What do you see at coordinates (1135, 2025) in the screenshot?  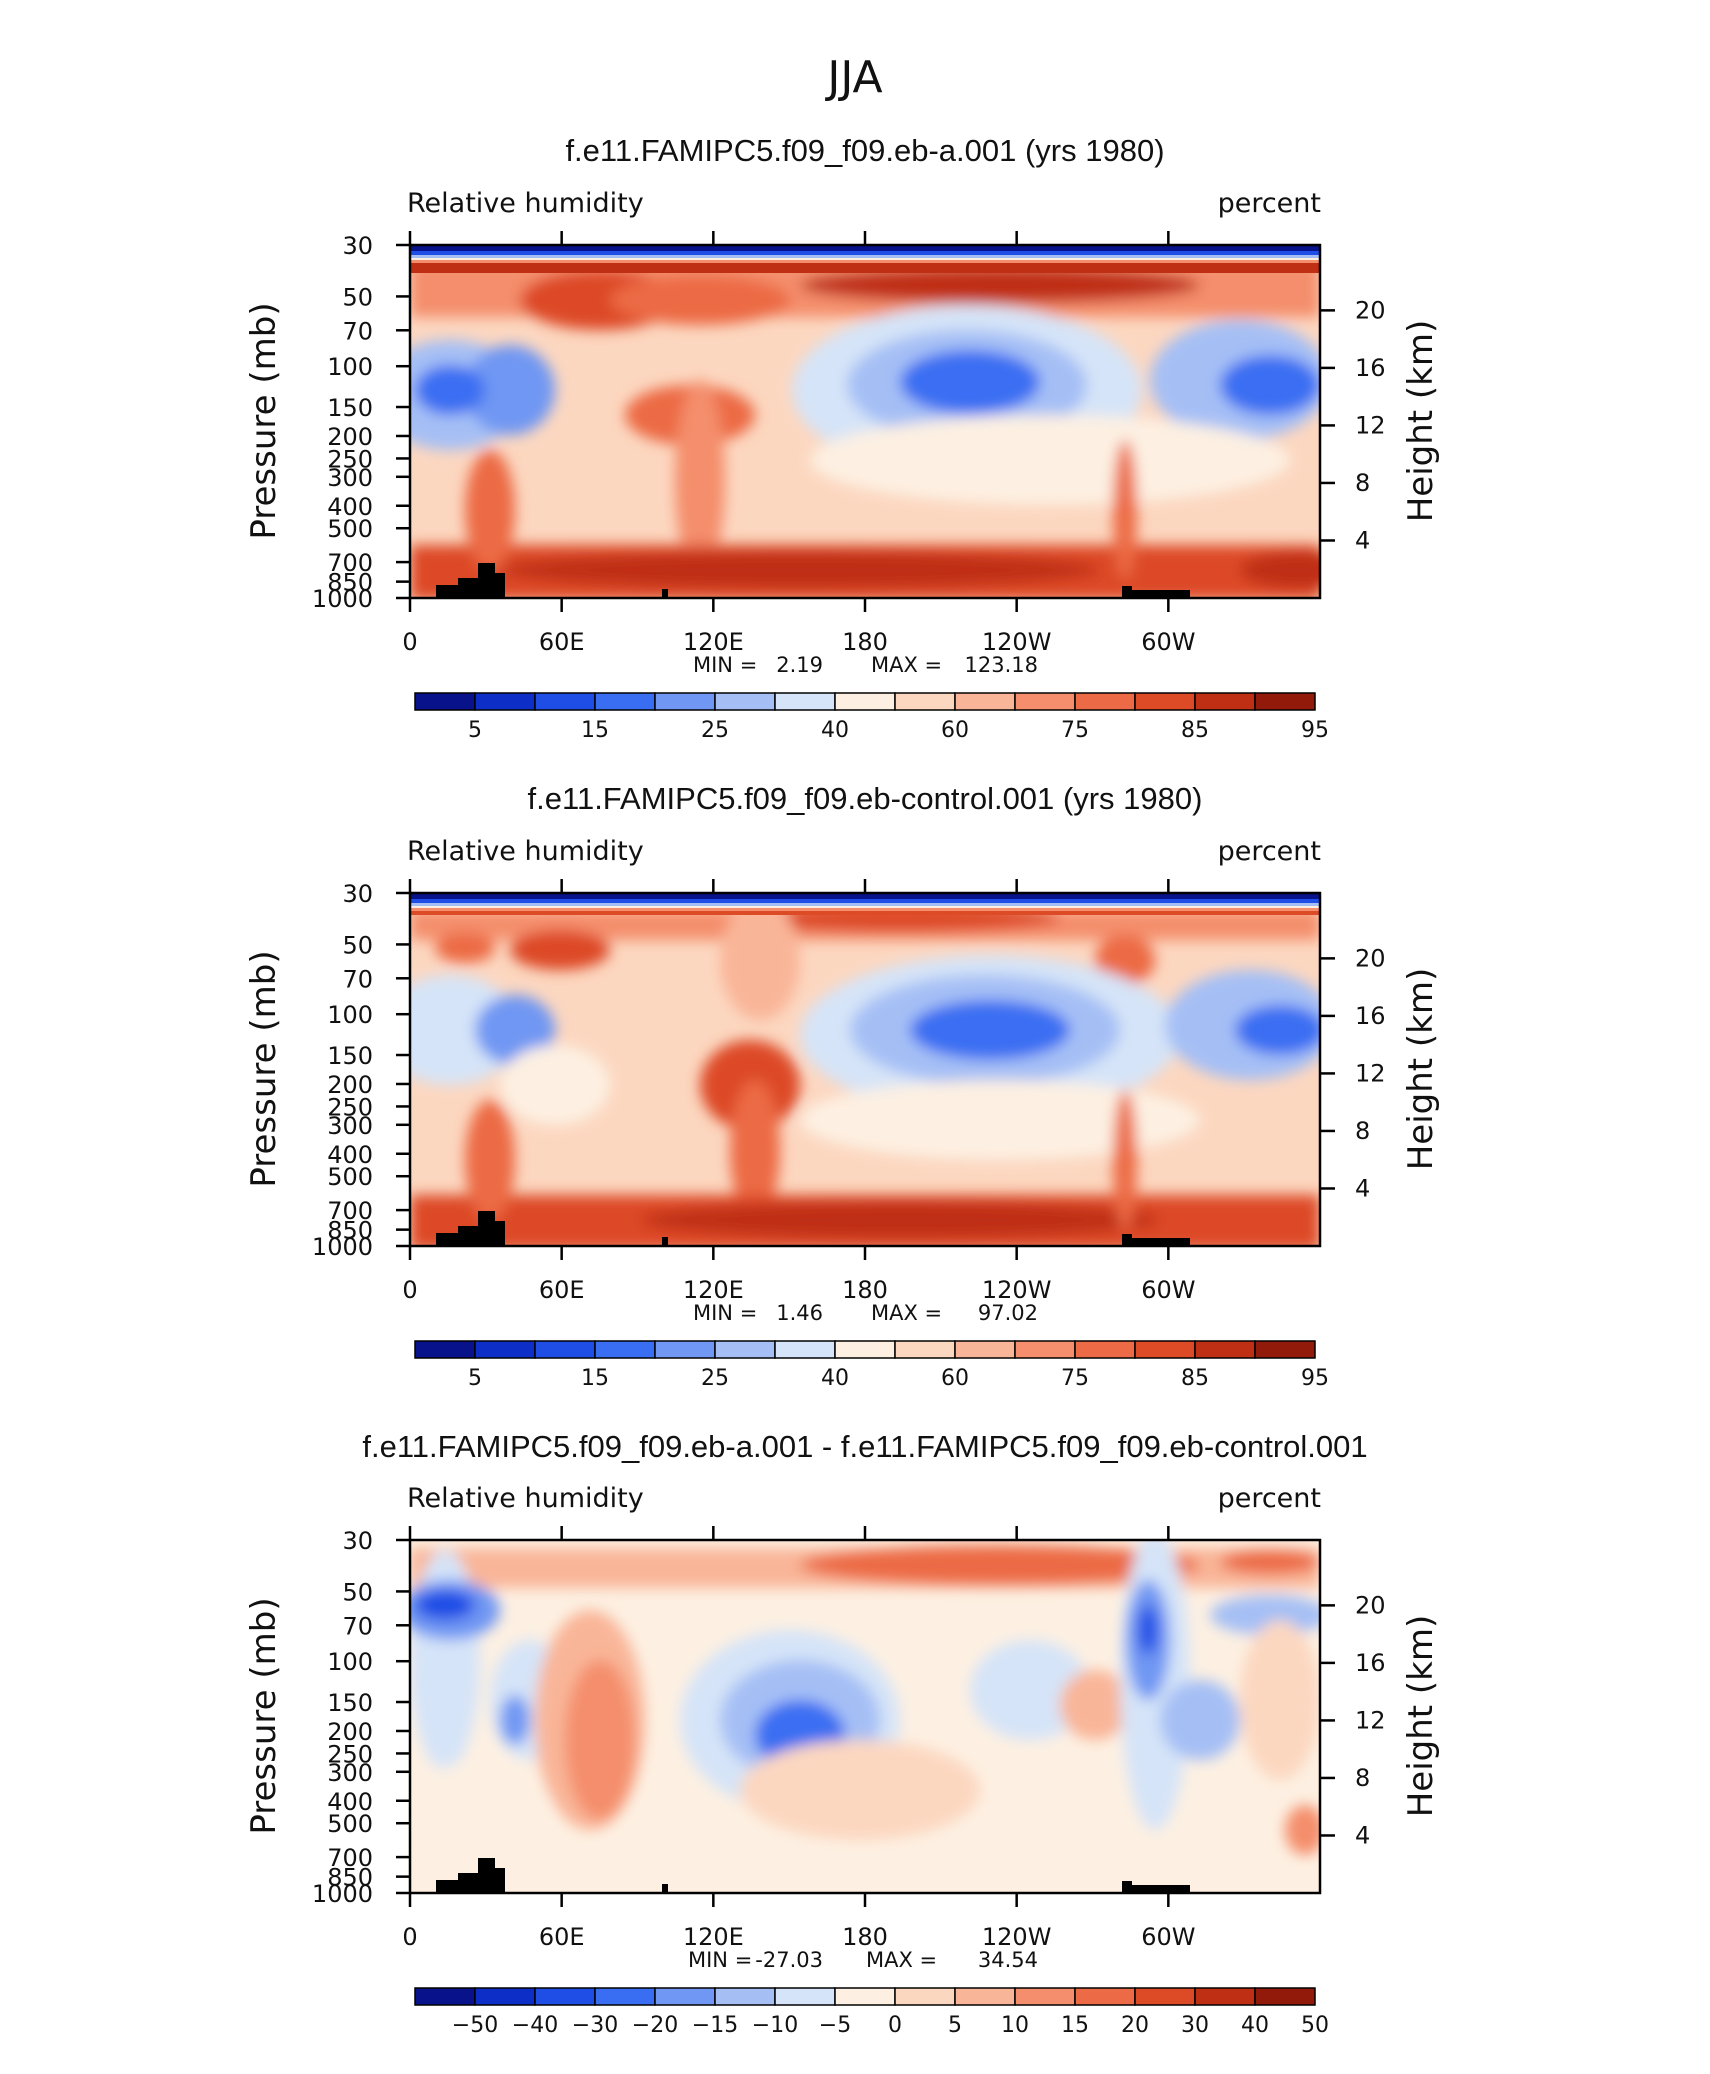 I see `colorbar-label: 20` at bounding box center [1135, 2025].